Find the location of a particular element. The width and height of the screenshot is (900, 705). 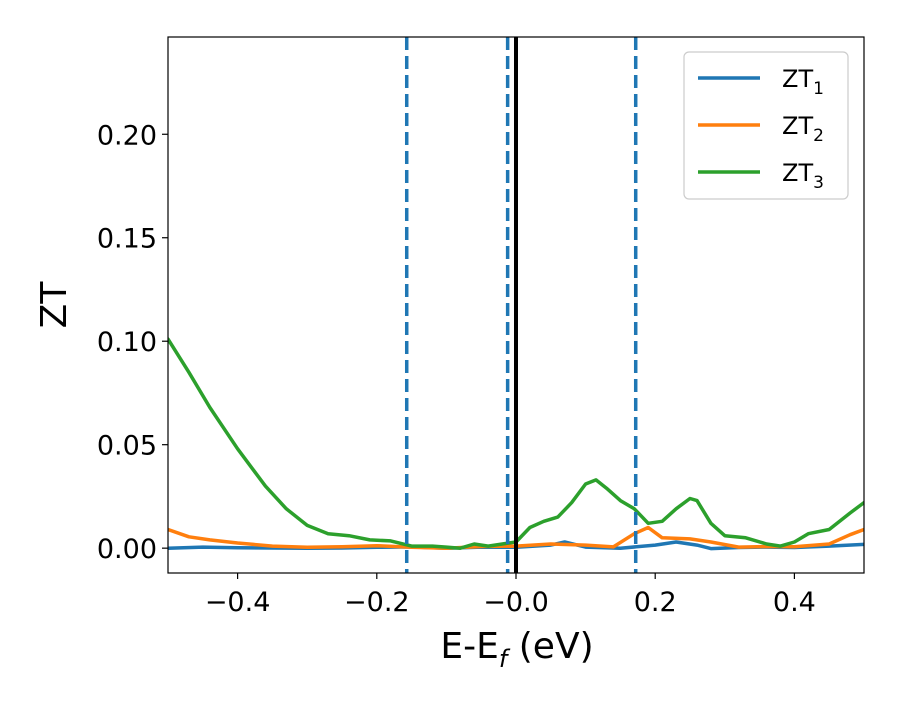

legend-label-zt1: ZT1 is located at coordinates (803, 82).